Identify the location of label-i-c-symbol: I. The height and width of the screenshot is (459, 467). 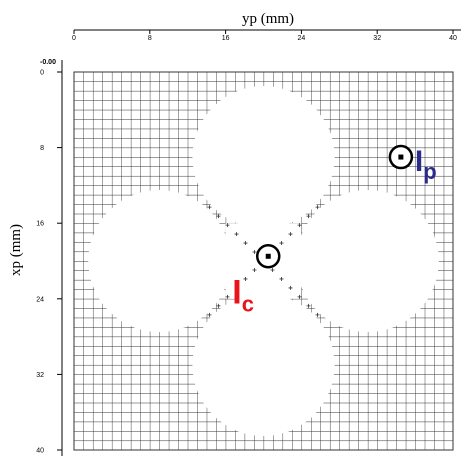
(236, 292).